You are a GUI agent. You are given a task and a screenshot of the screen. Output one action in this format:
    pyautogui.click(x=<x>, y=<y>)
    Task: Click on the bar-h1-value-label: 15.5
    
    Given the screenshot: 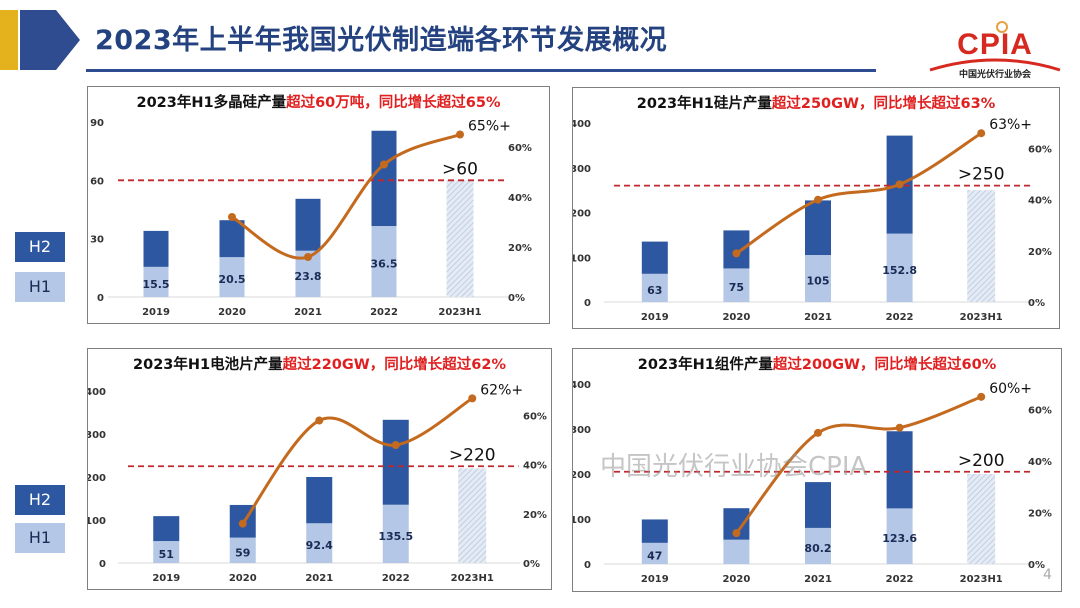 What is the action you would take?
    pyautogui.click(x=155, y=284)
    